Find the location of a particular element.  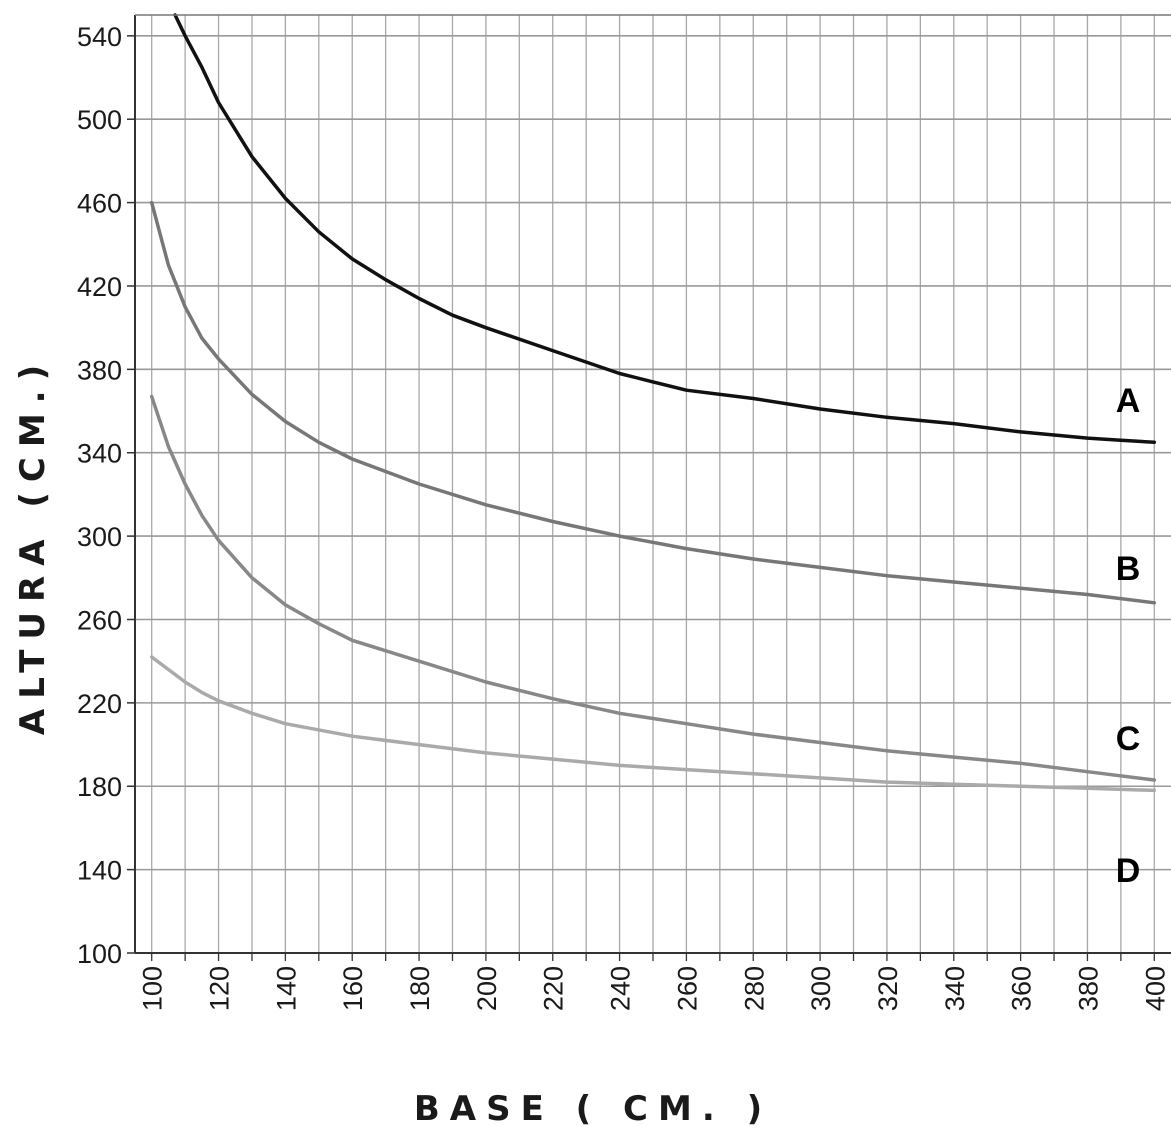

y-tick-label: 540 is located at coordinates (99, 37).